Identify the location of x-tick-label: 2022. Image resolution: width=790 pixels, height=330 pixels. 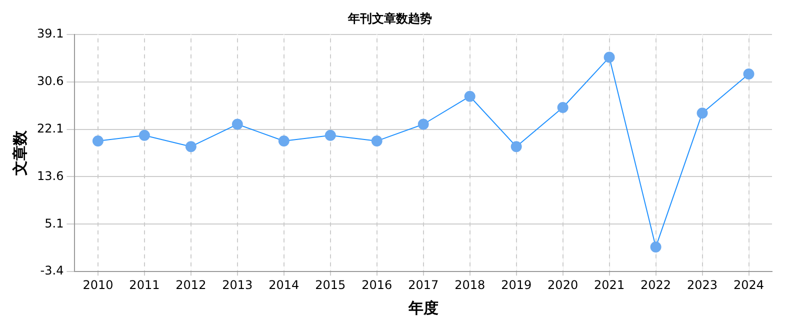
(656, 285).